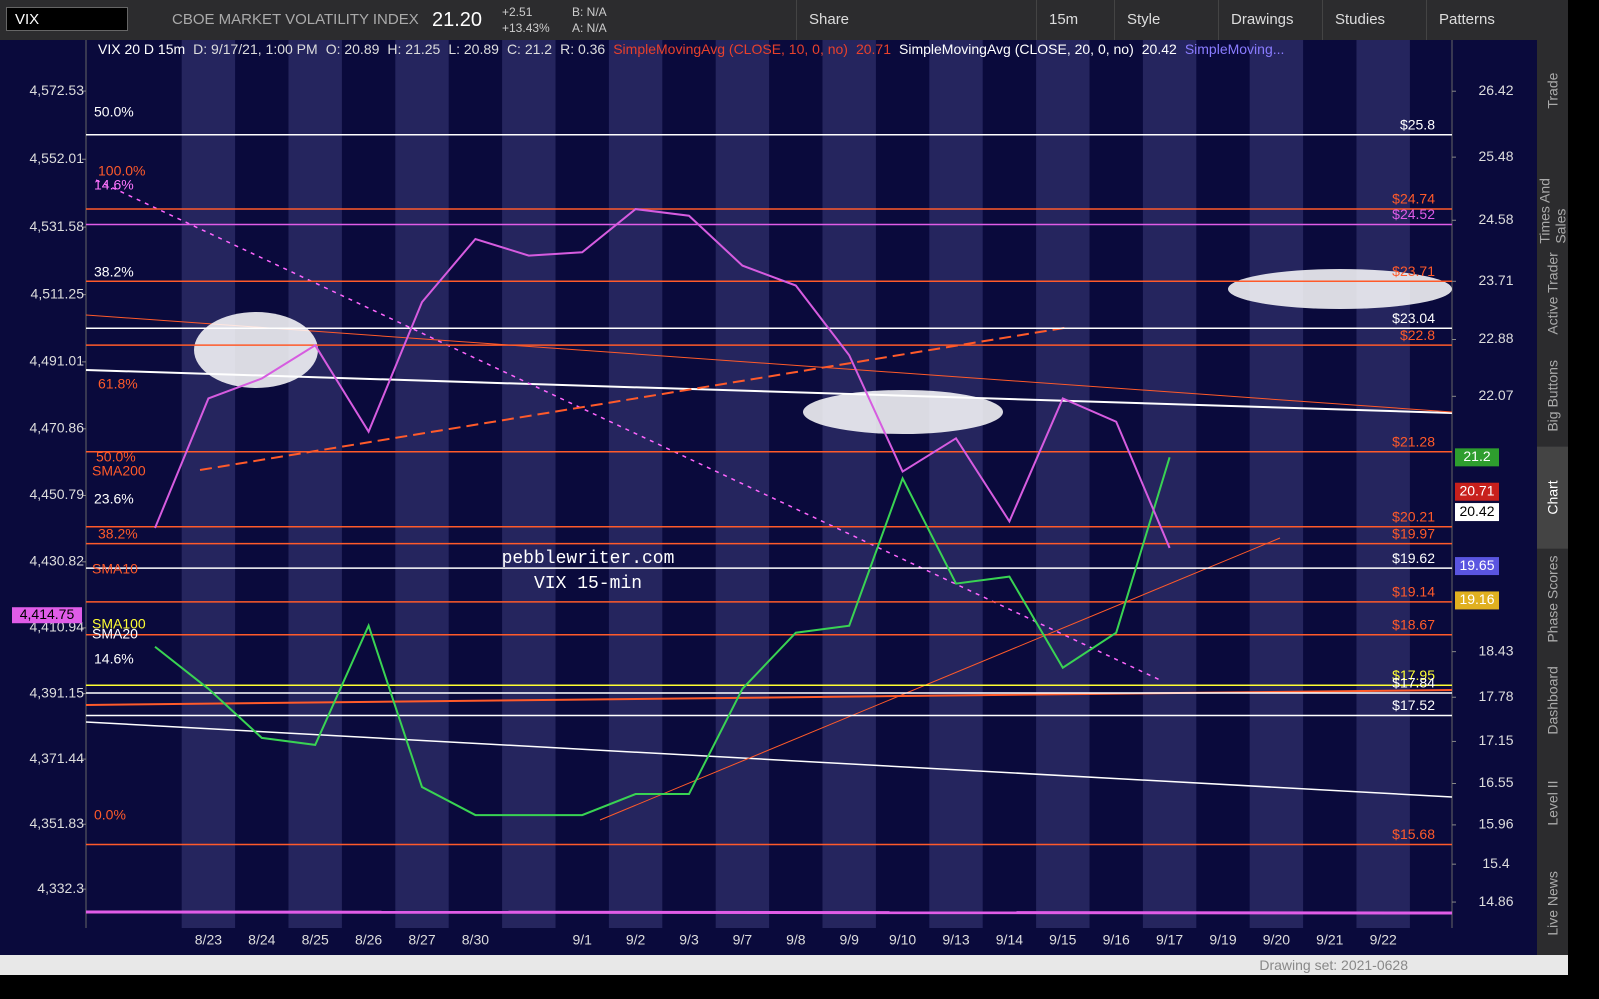  What do you see at coordinates (1552, 802) in the screenshot?
I see `side-tab: Level II` at bounding box center [1552, 802].